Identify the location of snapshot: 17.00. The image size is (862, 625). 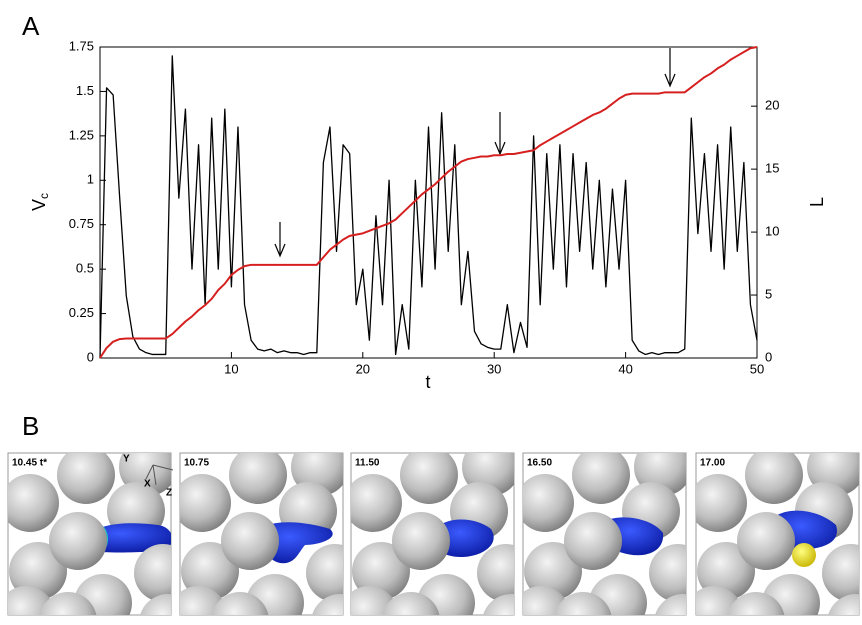
(777, 534).